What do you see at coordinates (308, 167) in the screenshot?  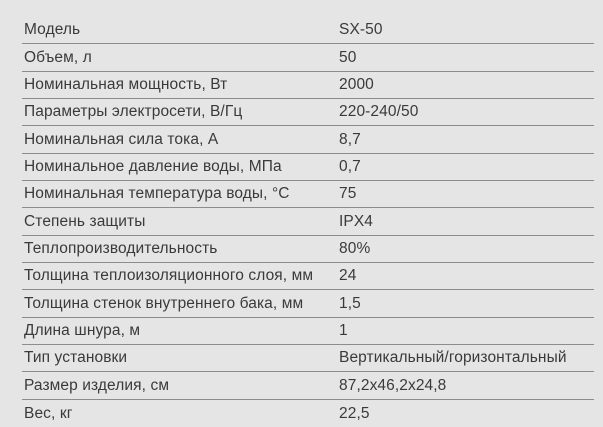 I see `table-row: Номинальное давление воды, МПа 0,7` at bounding box center [308, 167].